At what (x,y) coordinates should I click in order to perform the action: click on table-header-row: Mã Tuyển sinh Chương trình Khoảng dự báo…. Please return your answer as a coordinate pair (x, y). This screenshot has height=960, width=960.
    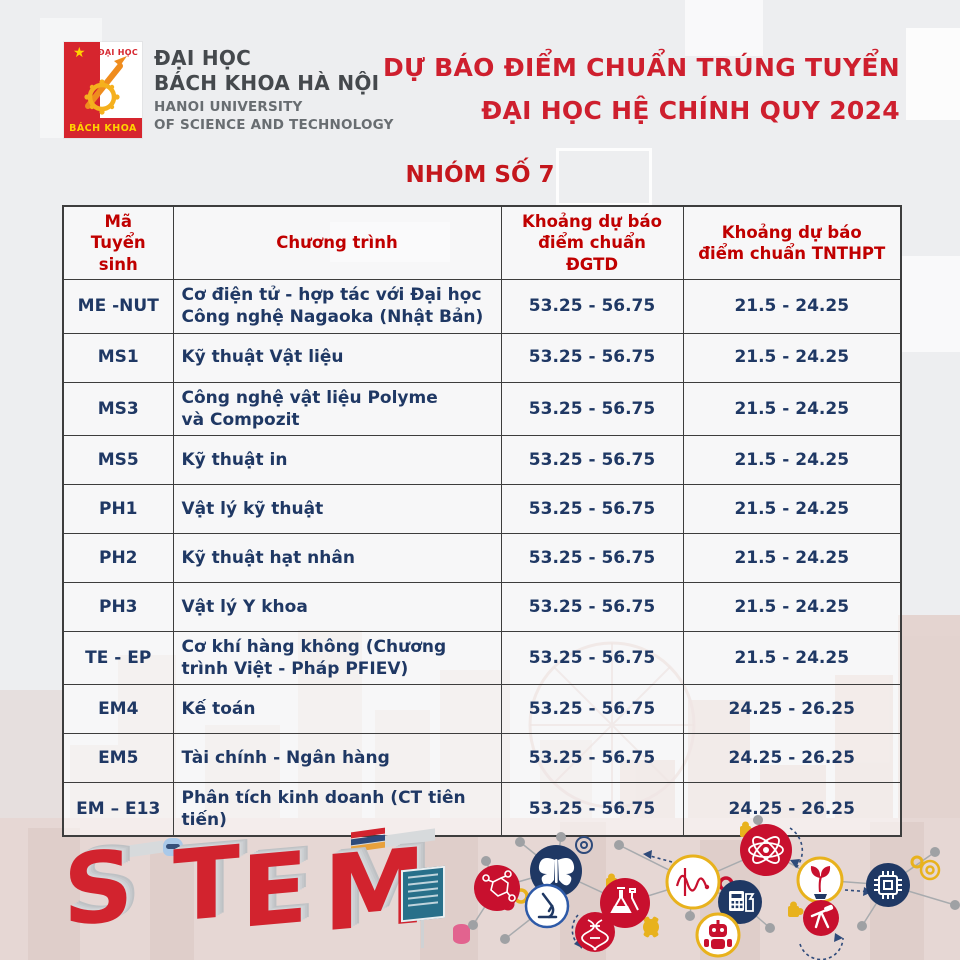
    Looking at the image, I should click on (482, 243).